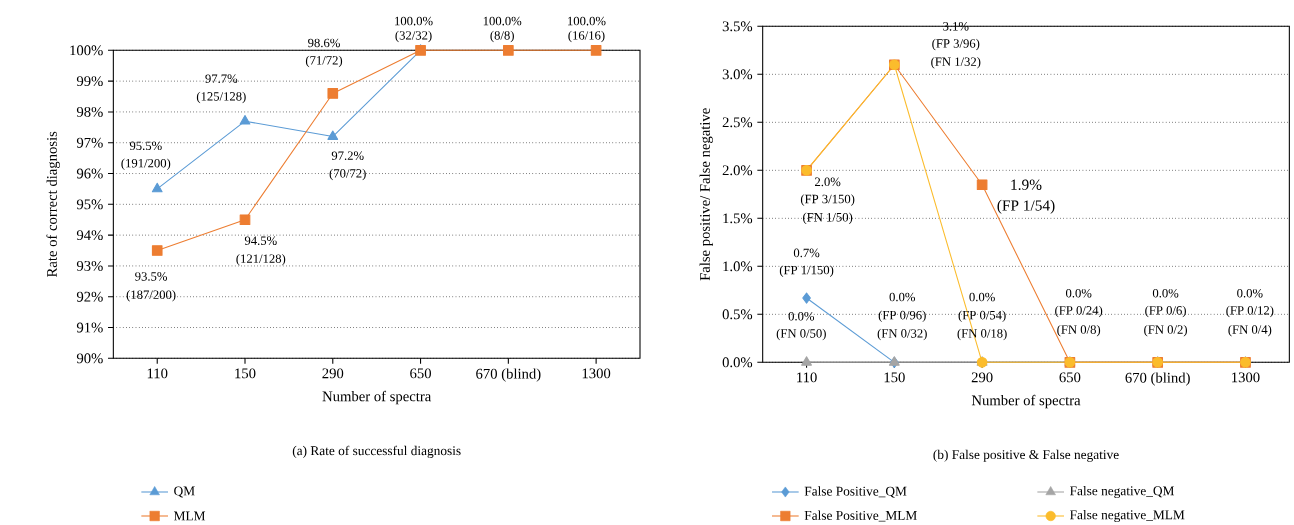 The image size is (1294, 525). I want to click on legend-label: False negative_MLM, so click(1127, 516).